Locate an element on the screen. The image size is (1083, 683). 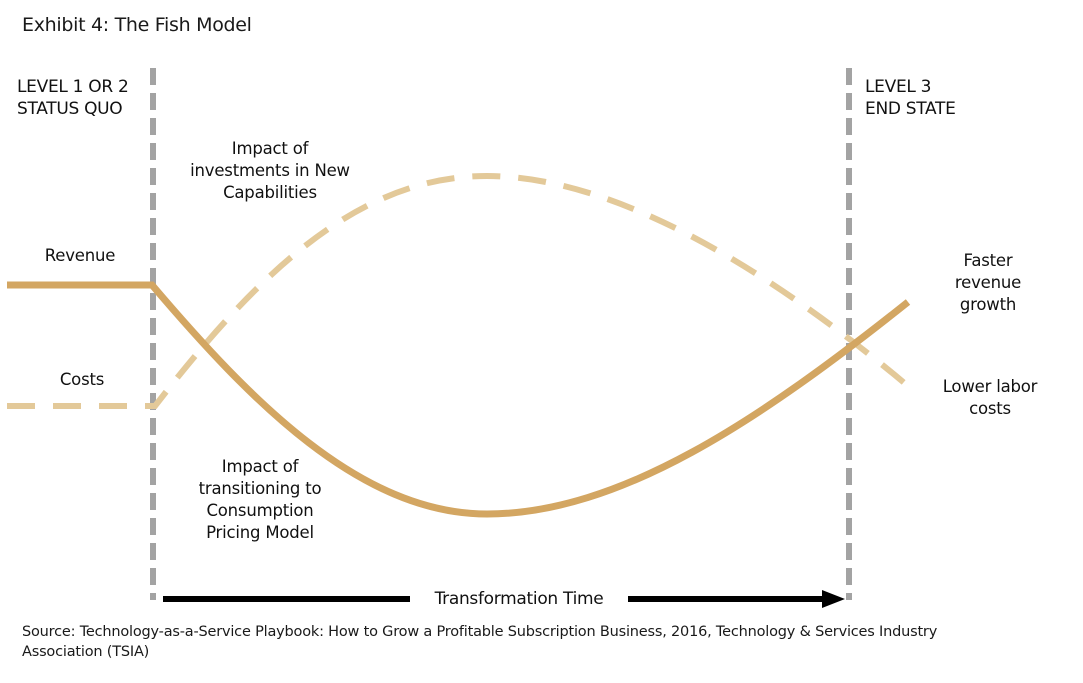
faster-growth-annotation: Faster revenue growth is located at coordinates (988, 283).